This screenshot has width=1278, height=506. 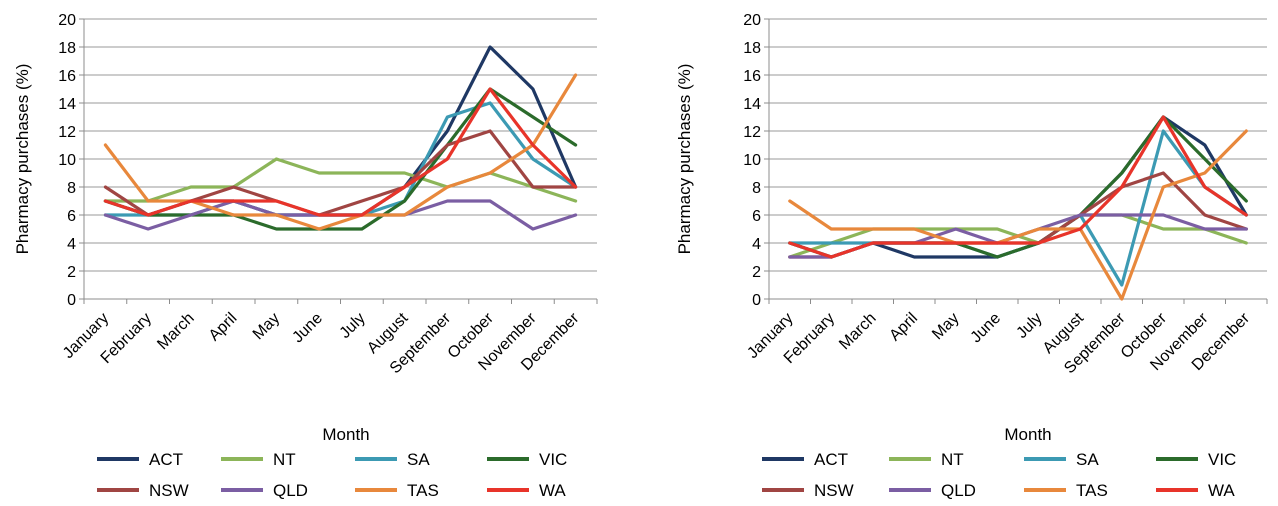 I want to click on series-line-sa, so click(x=1018, y=208).